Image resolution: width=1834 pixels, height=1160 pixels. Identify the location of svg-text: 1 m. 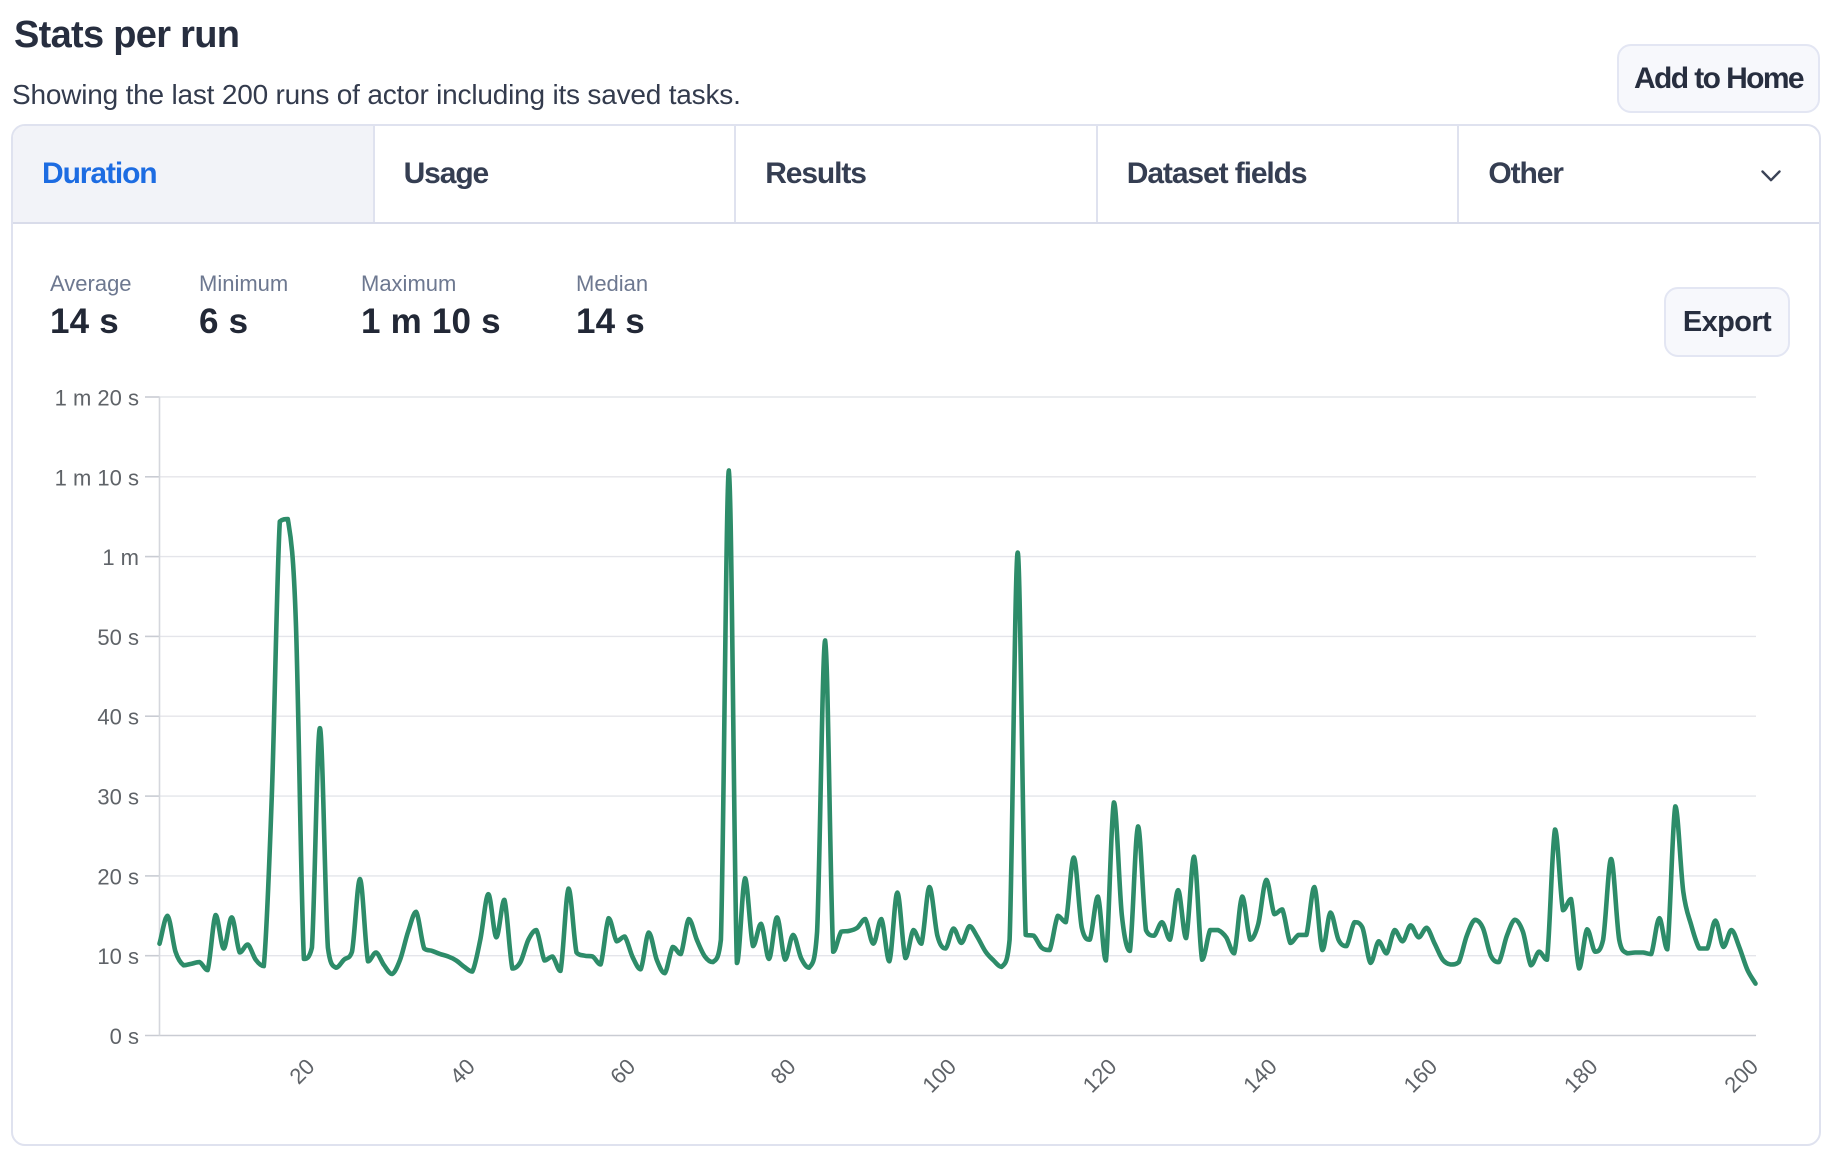
(120, 557).